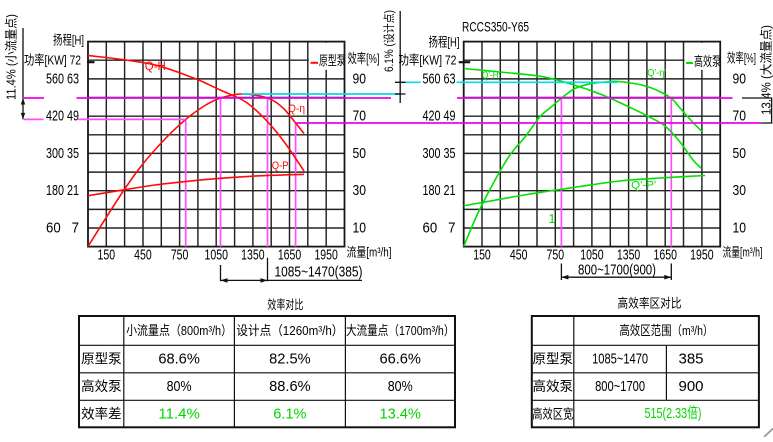 This screenshot has width=773, height=442. Describe the element at coordinates (766, 70) in the screenshot. I see `svg-text: 13.4% (大流量点)` at that location.